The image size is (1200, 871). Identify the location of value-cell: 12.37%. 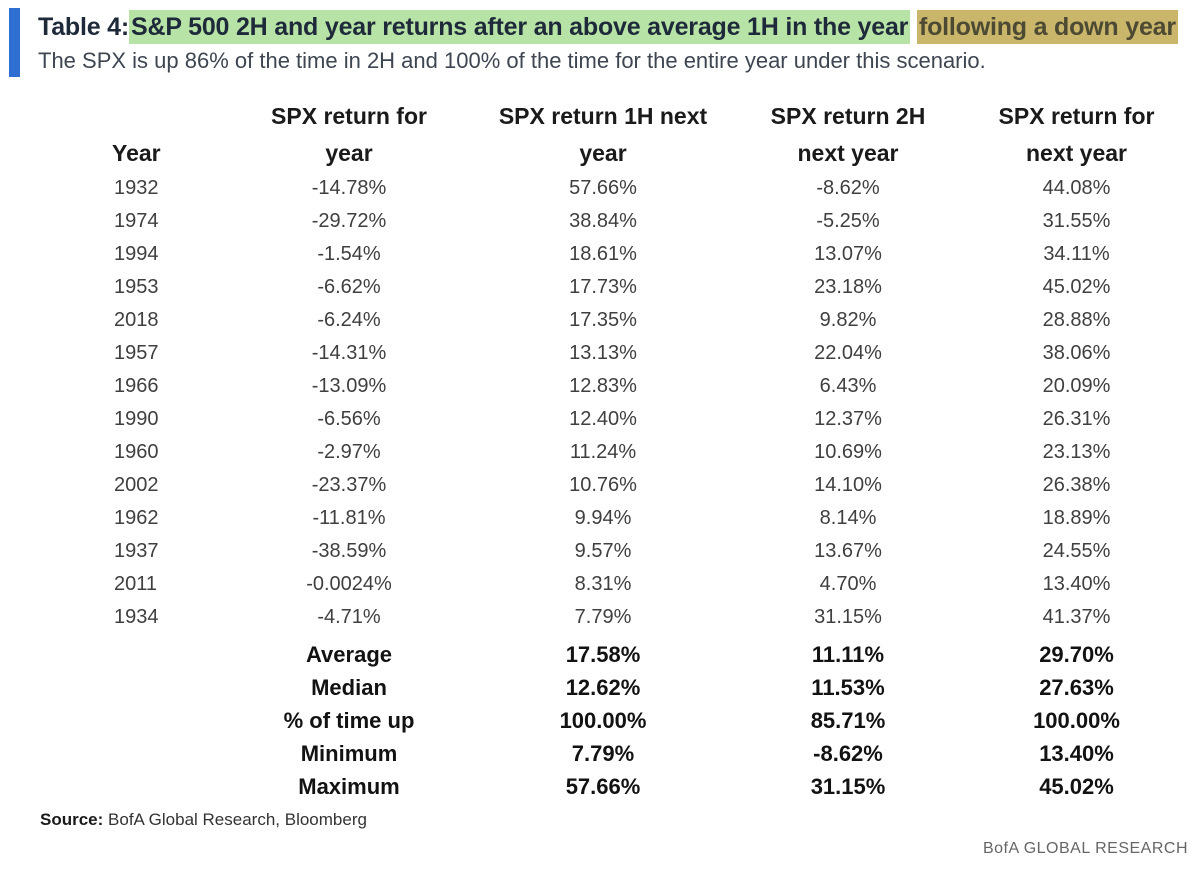
(848, 419).